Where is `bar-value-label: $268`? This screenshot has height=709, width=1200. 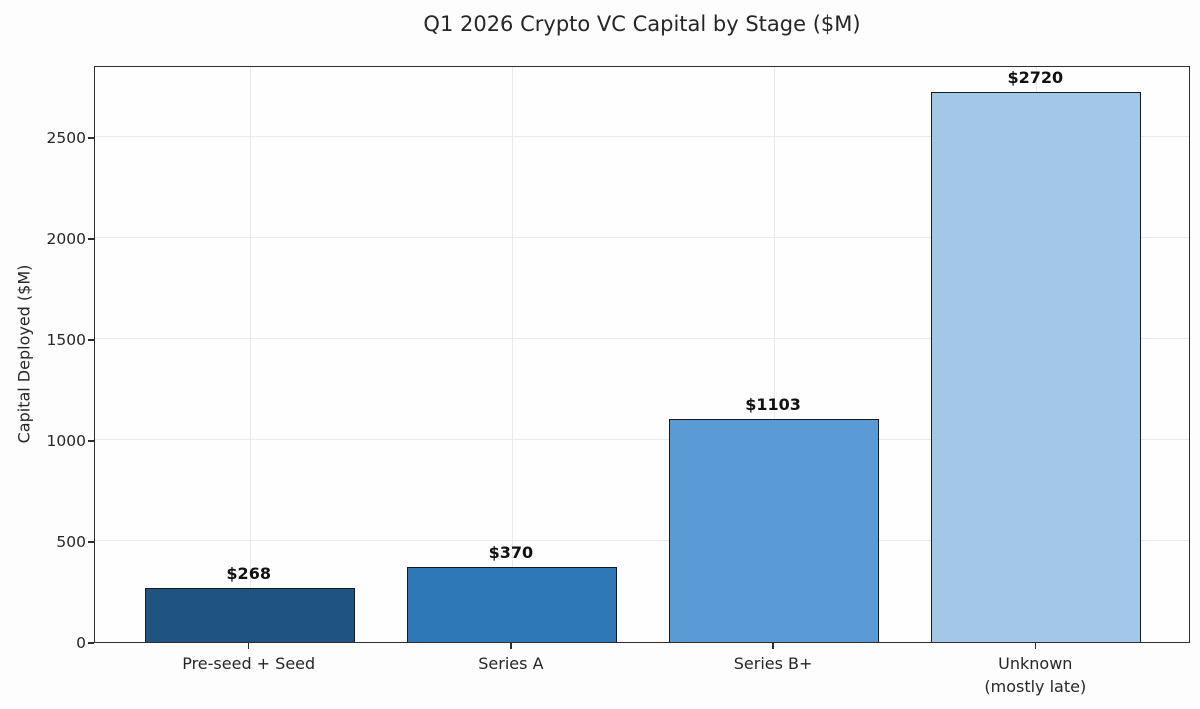 bar-value-label: $268 is located at coordinates (248, 573).